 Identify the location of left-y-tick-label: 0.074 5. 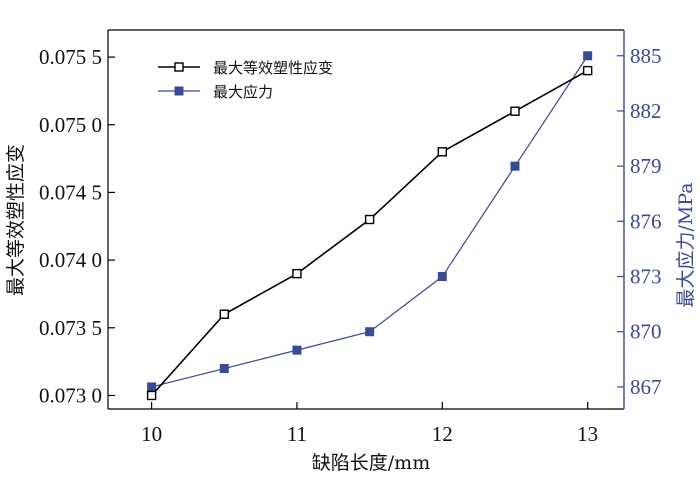
(70, 192).